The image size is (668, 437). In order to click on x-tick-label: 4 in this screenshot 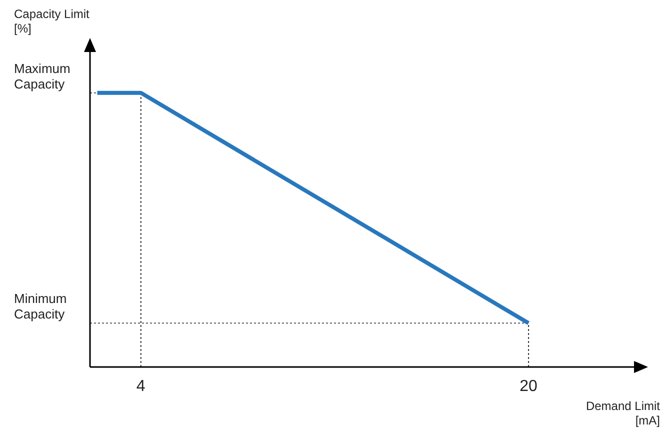, I will do `click(141, 386)`.